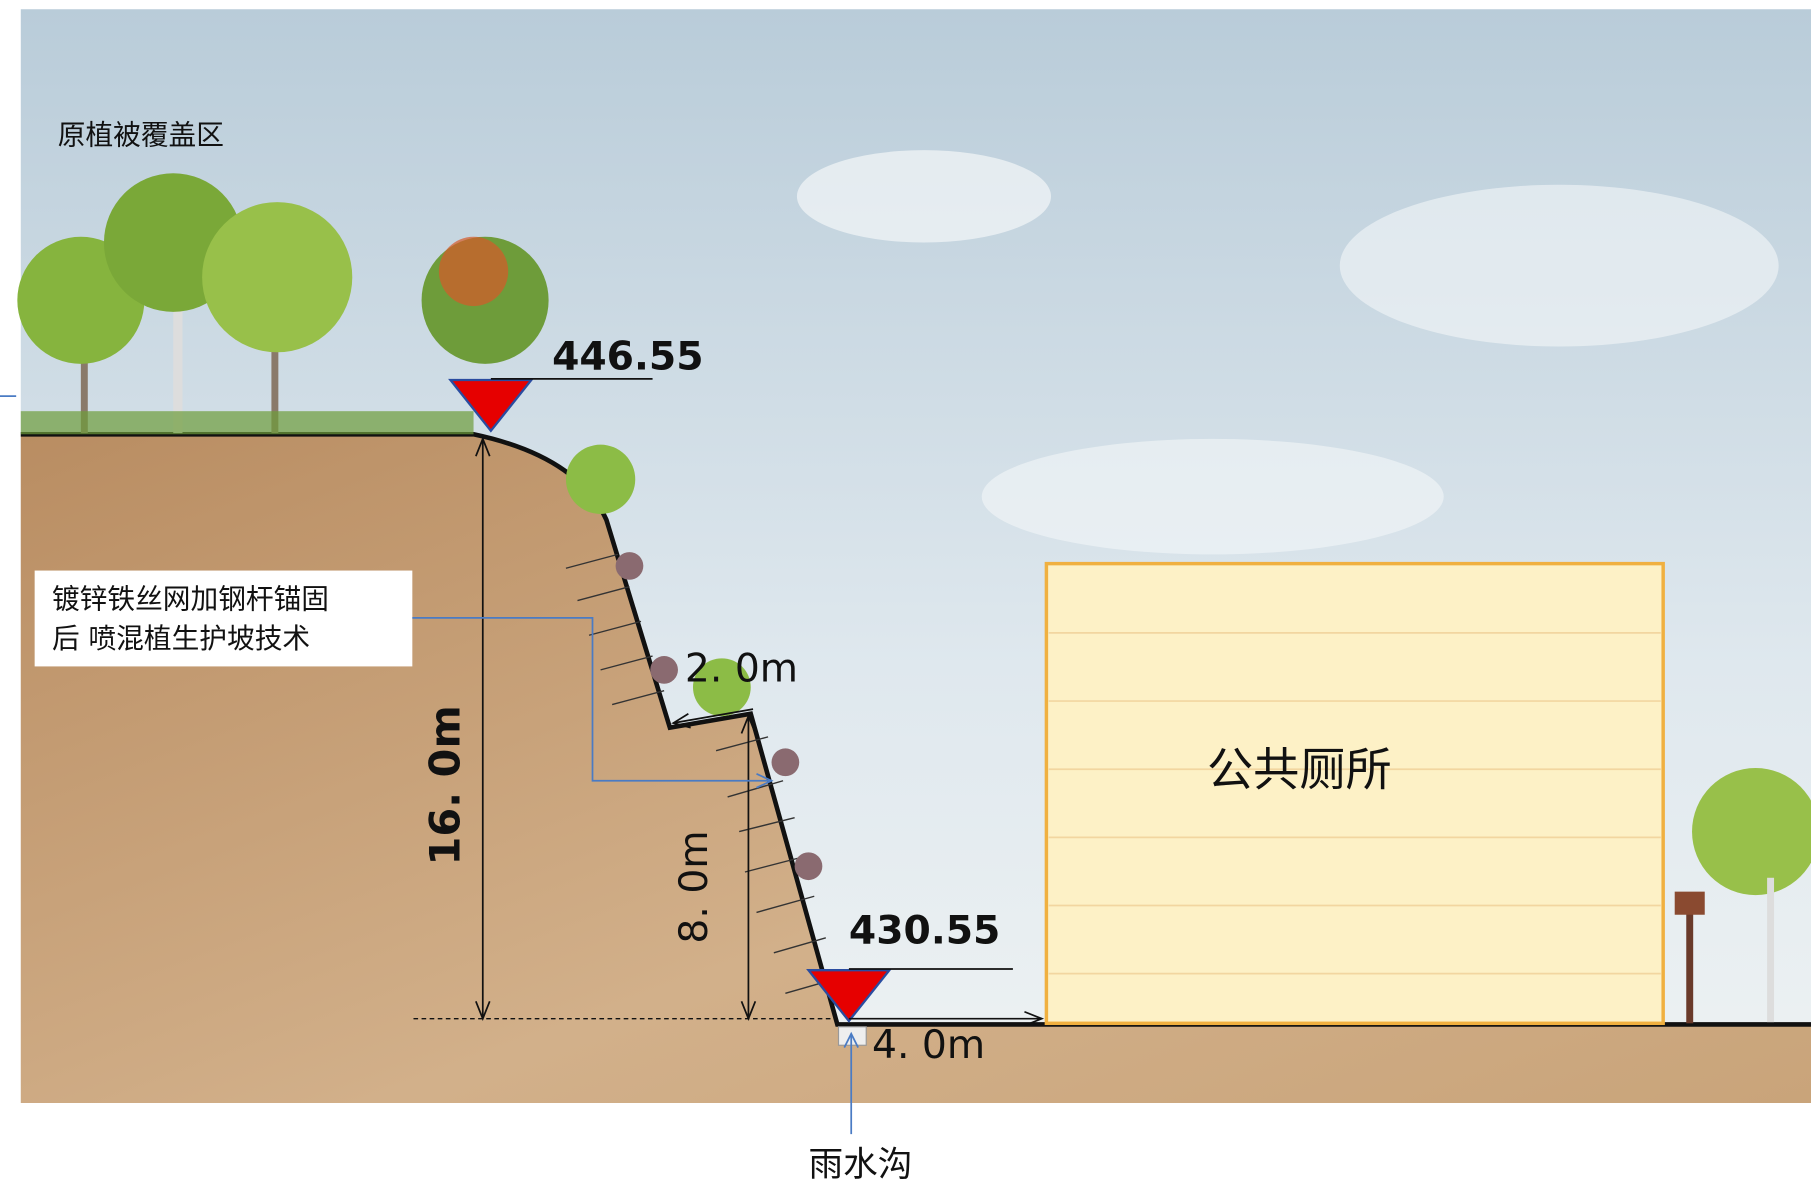  Describe the element at coordinates (741, 668) in the screenshot. I see `dimension-berm-width: 2. 0m` at that location.